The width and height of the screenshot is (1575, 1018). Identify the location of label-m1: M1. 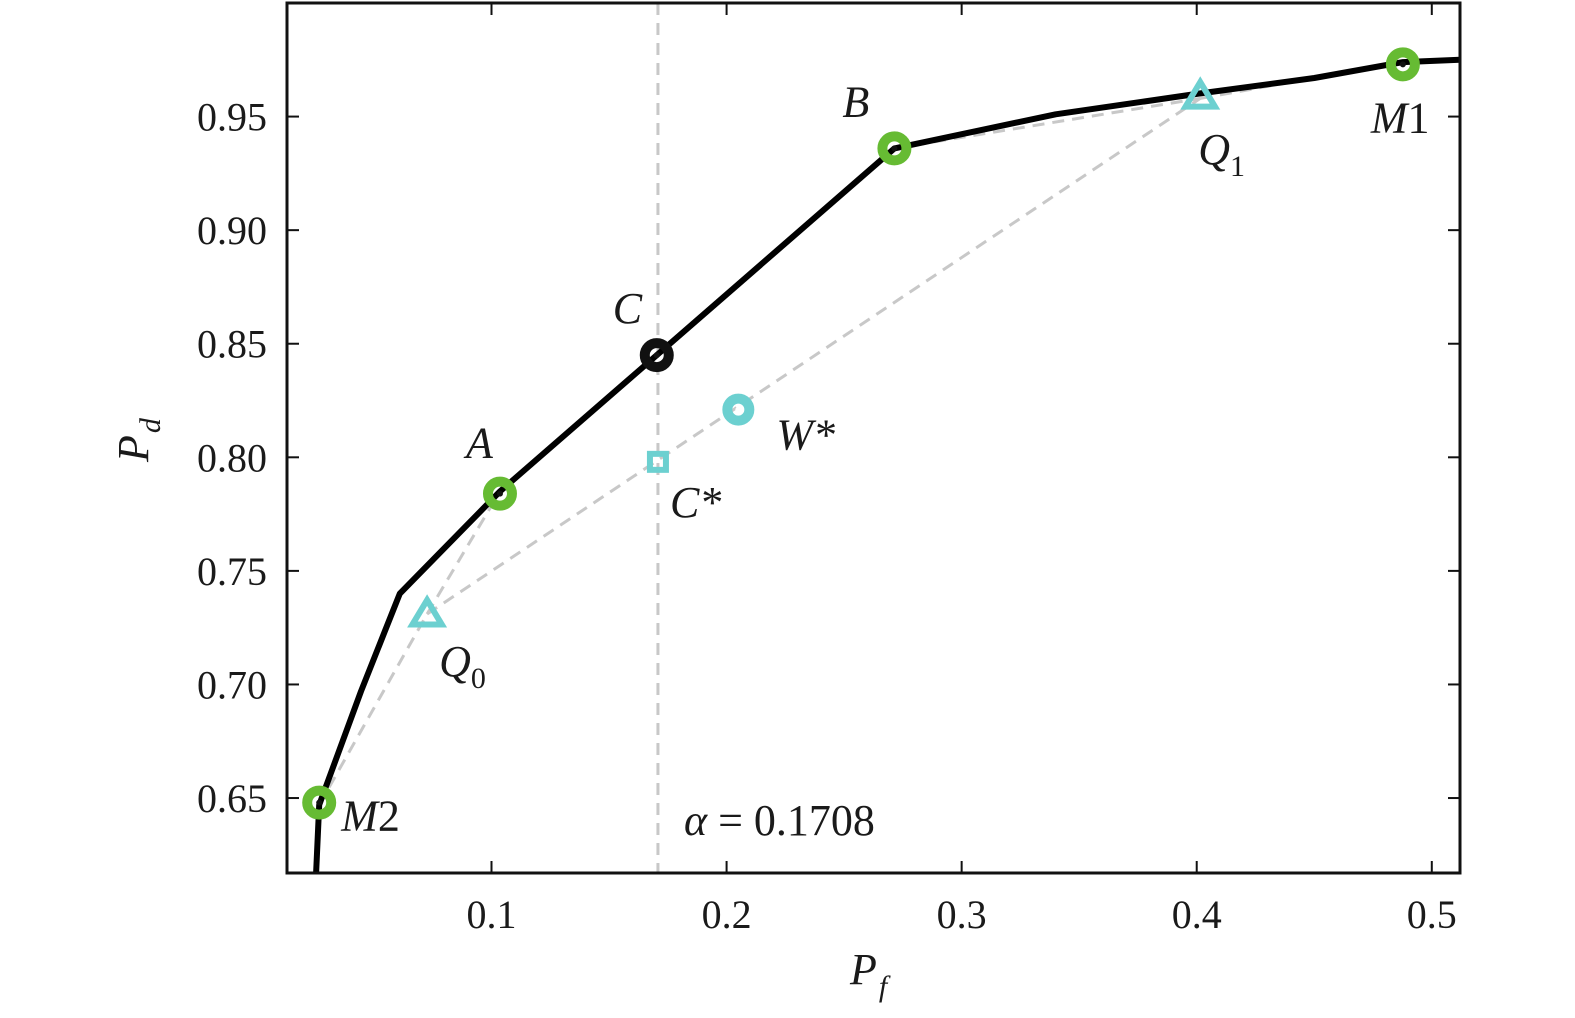
(1400, 117).